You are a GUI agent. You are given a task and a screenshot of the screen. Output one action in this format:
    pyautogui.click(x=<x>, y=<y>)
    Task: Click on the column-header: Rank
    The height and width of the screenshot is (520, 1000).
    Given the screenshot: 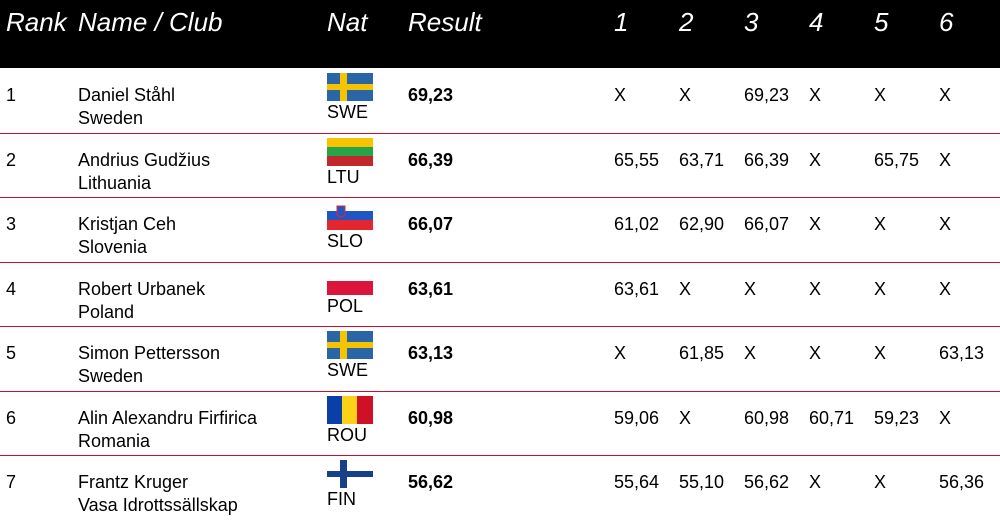 What is the action you would take?
    pyautogui.click(x=36, y=22)
    